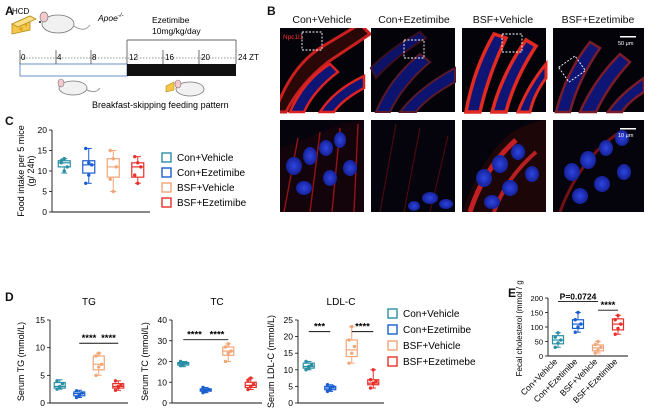  Describe the element at coordinates (289, 320) in the screenshot. I see `y-tick-label: 25` at that location.